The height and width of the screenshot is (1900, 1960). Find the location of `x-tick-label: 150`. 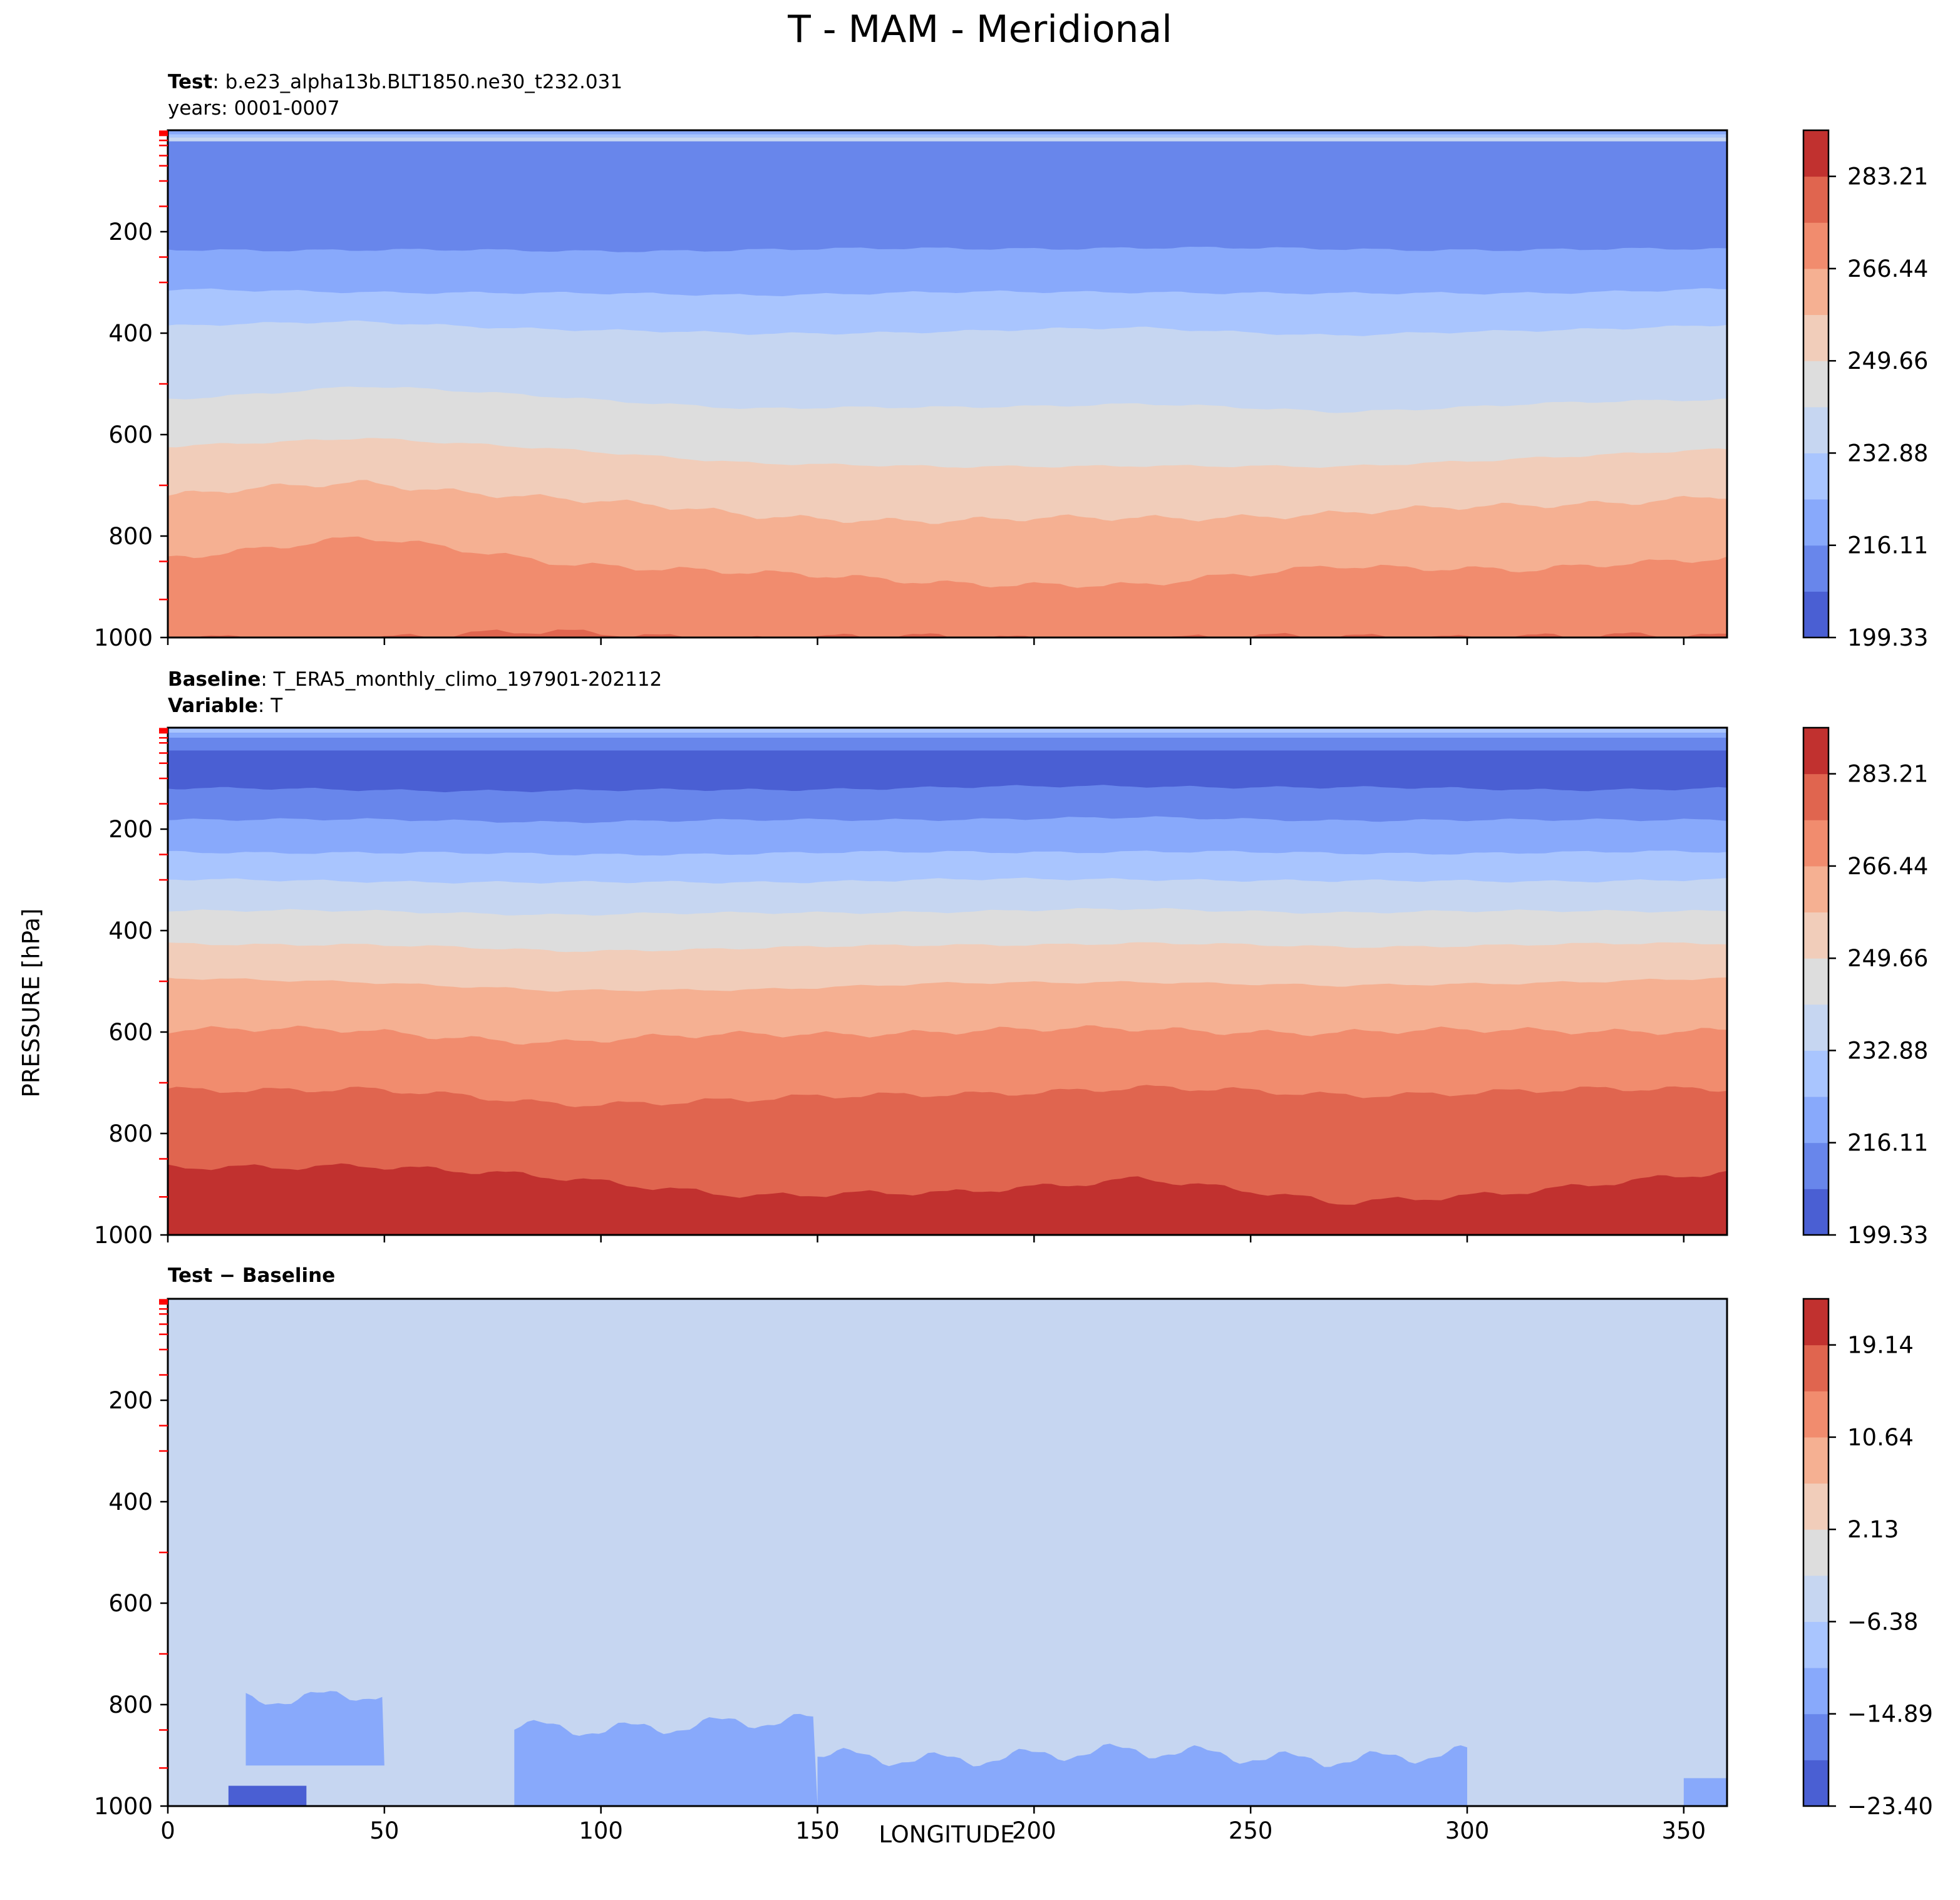

x-tick-label: 150 is located at coordinates (817, 1830).